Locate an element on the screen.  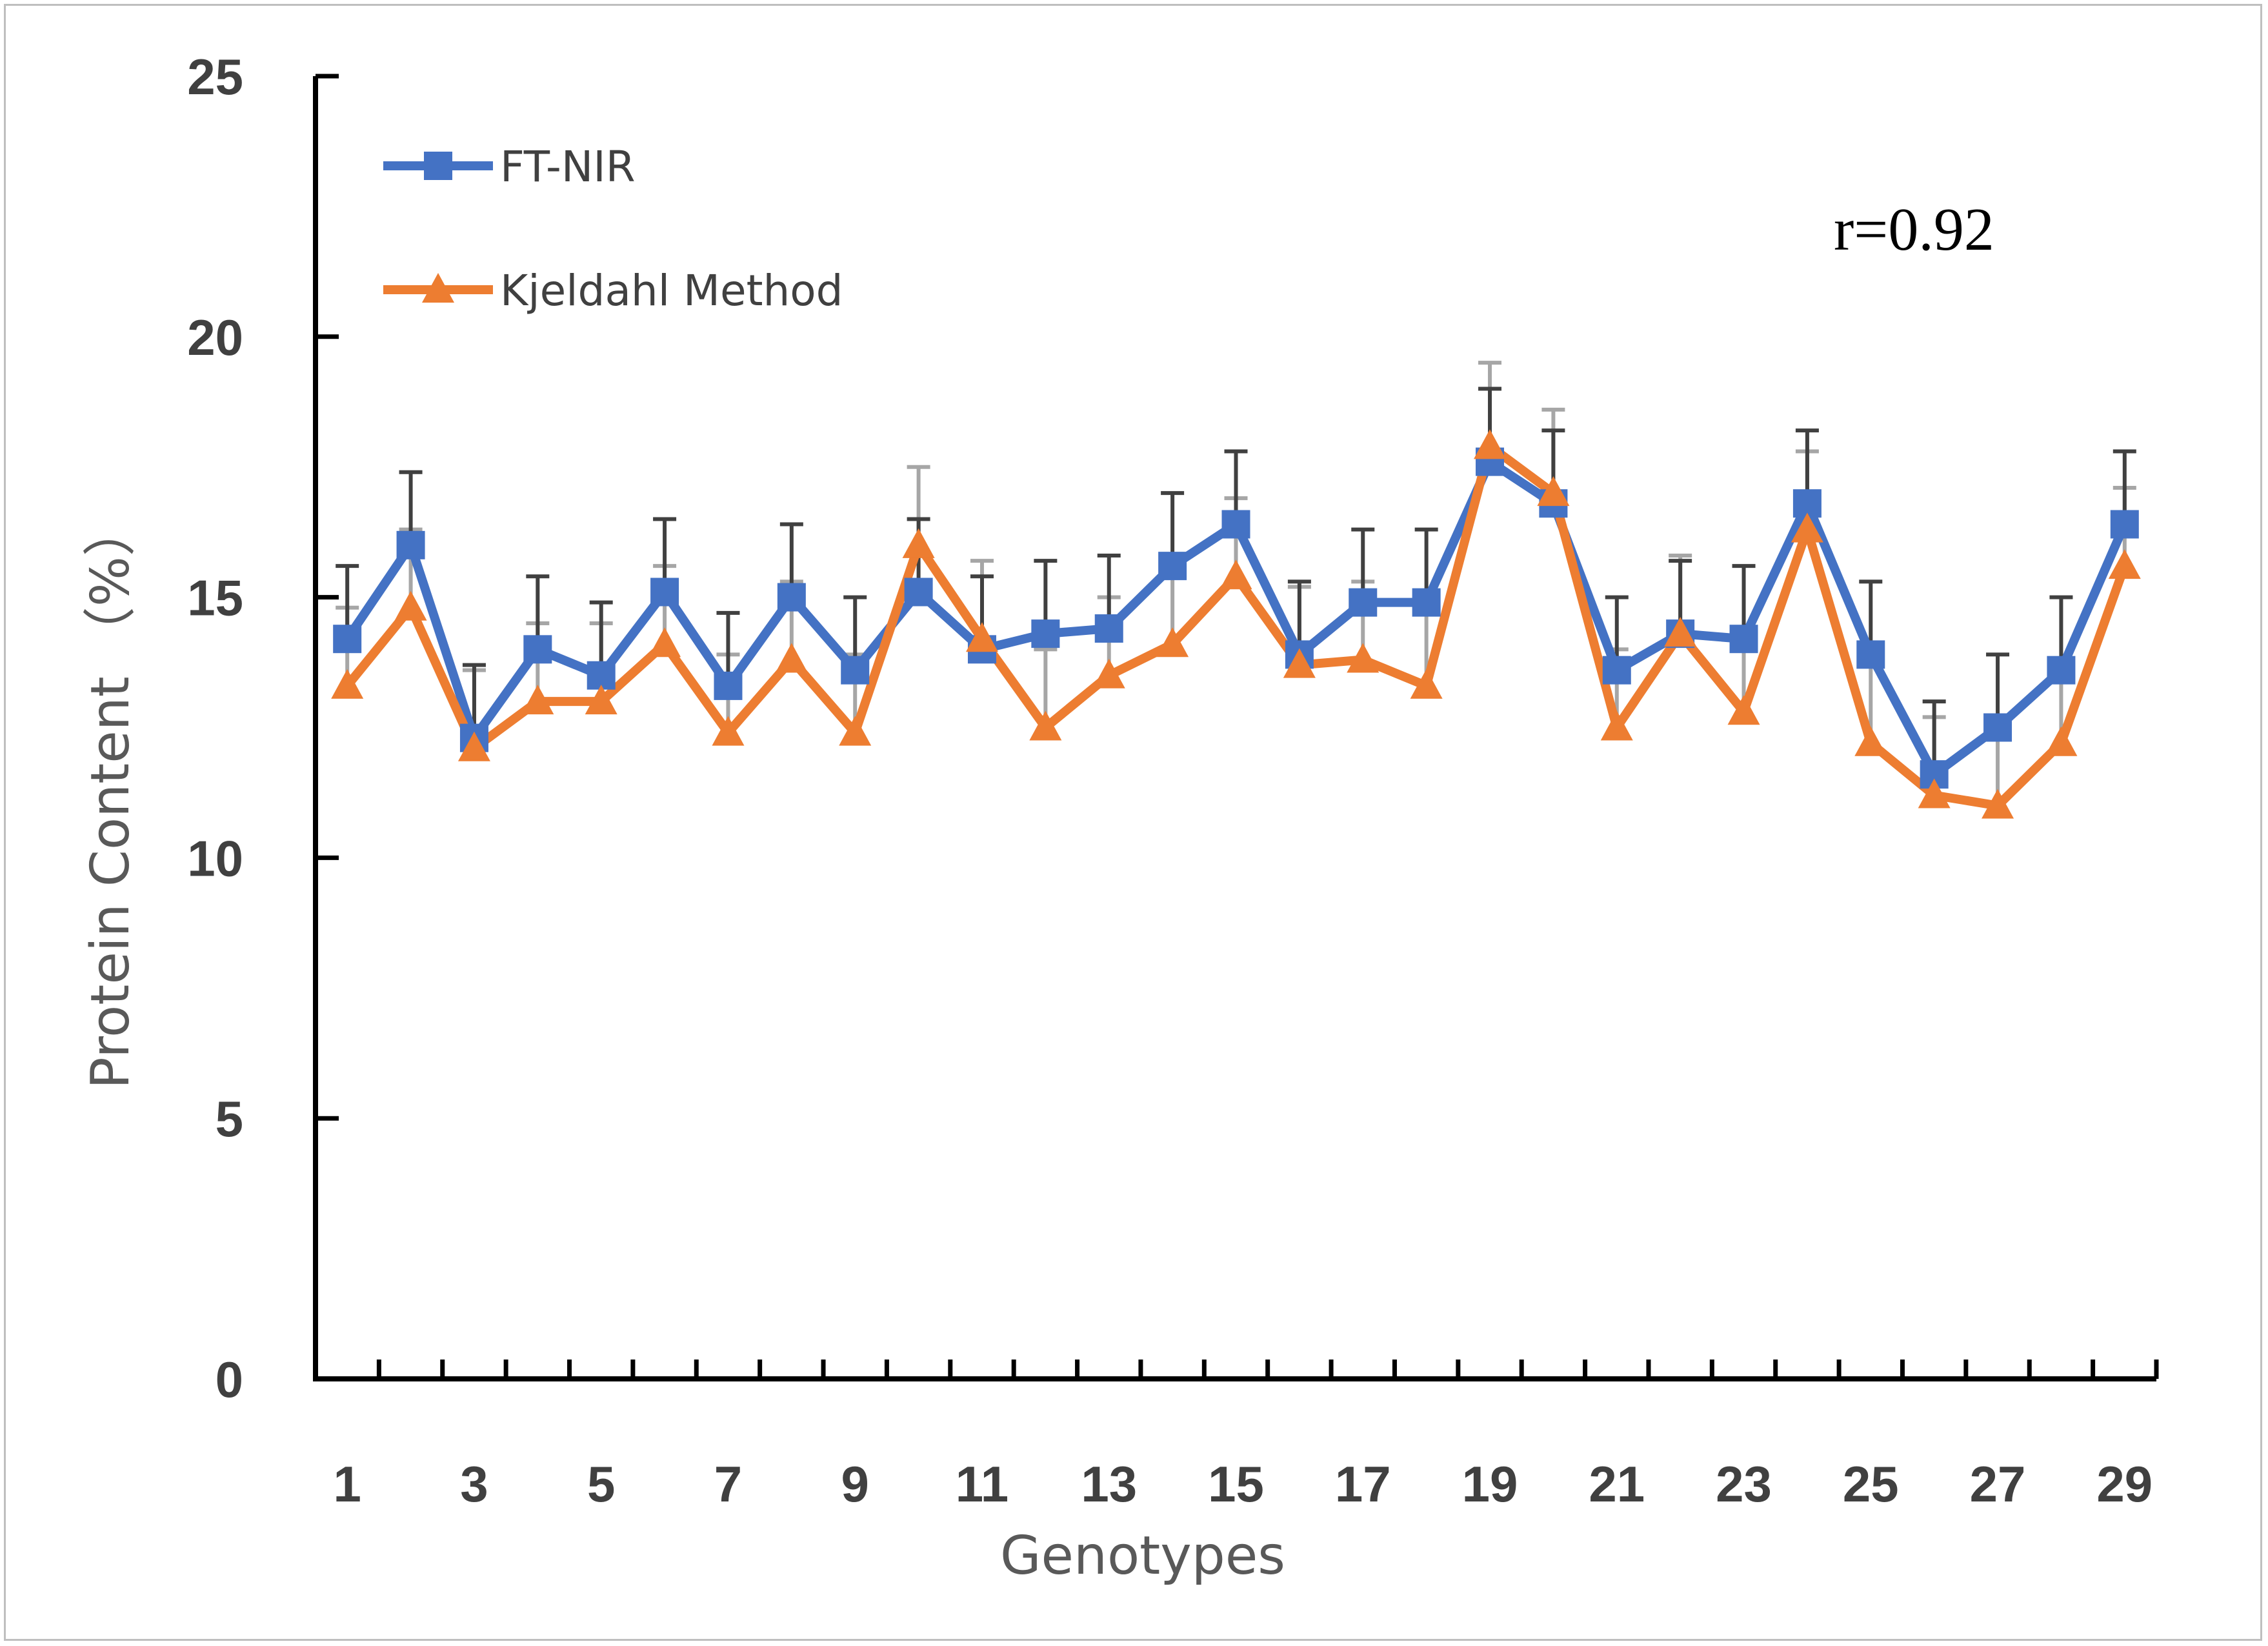
x-tick-label: 5 is located at coordinates (601, 1484).